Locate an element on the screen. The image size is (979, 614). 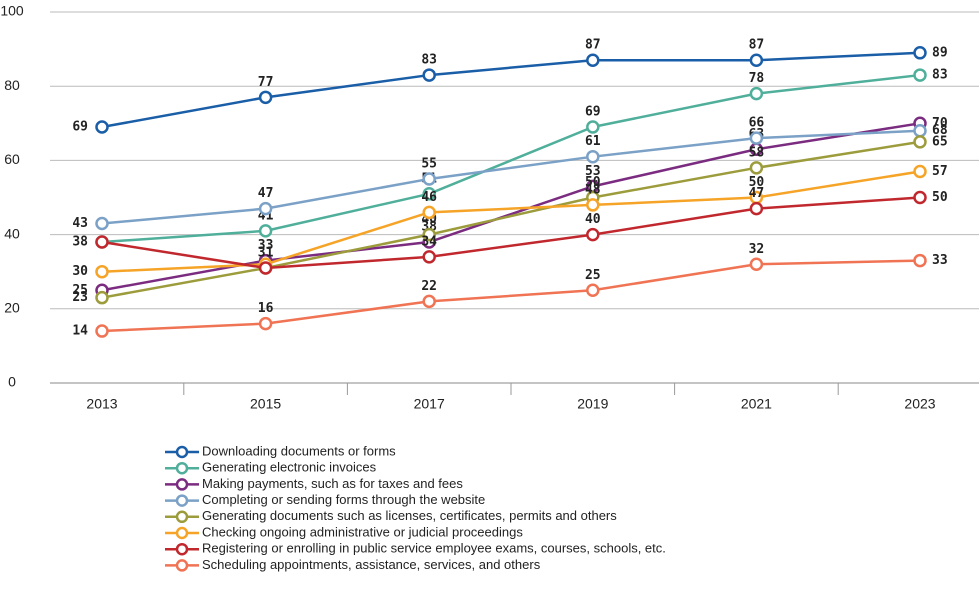
data-label: 89 is located at coordinates (940, 52).